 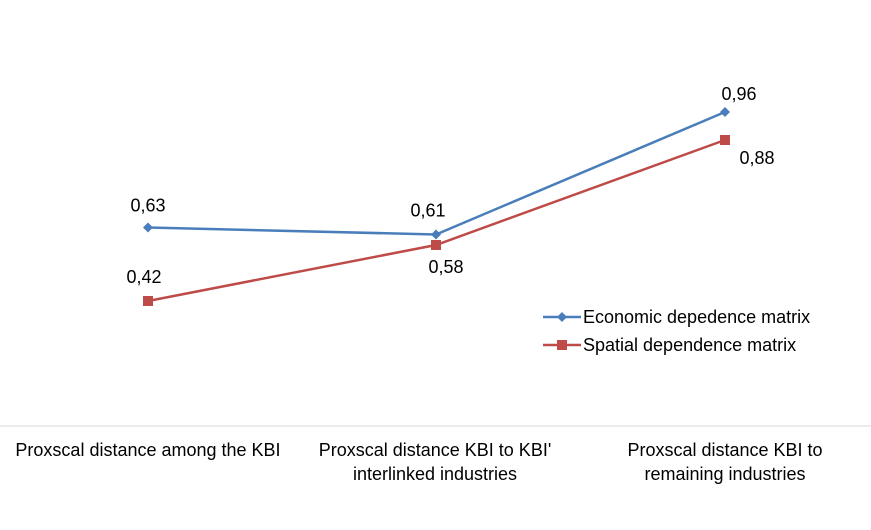 I want to click on data-label-spatial-2: 0,88, so click(x=756, y=158).